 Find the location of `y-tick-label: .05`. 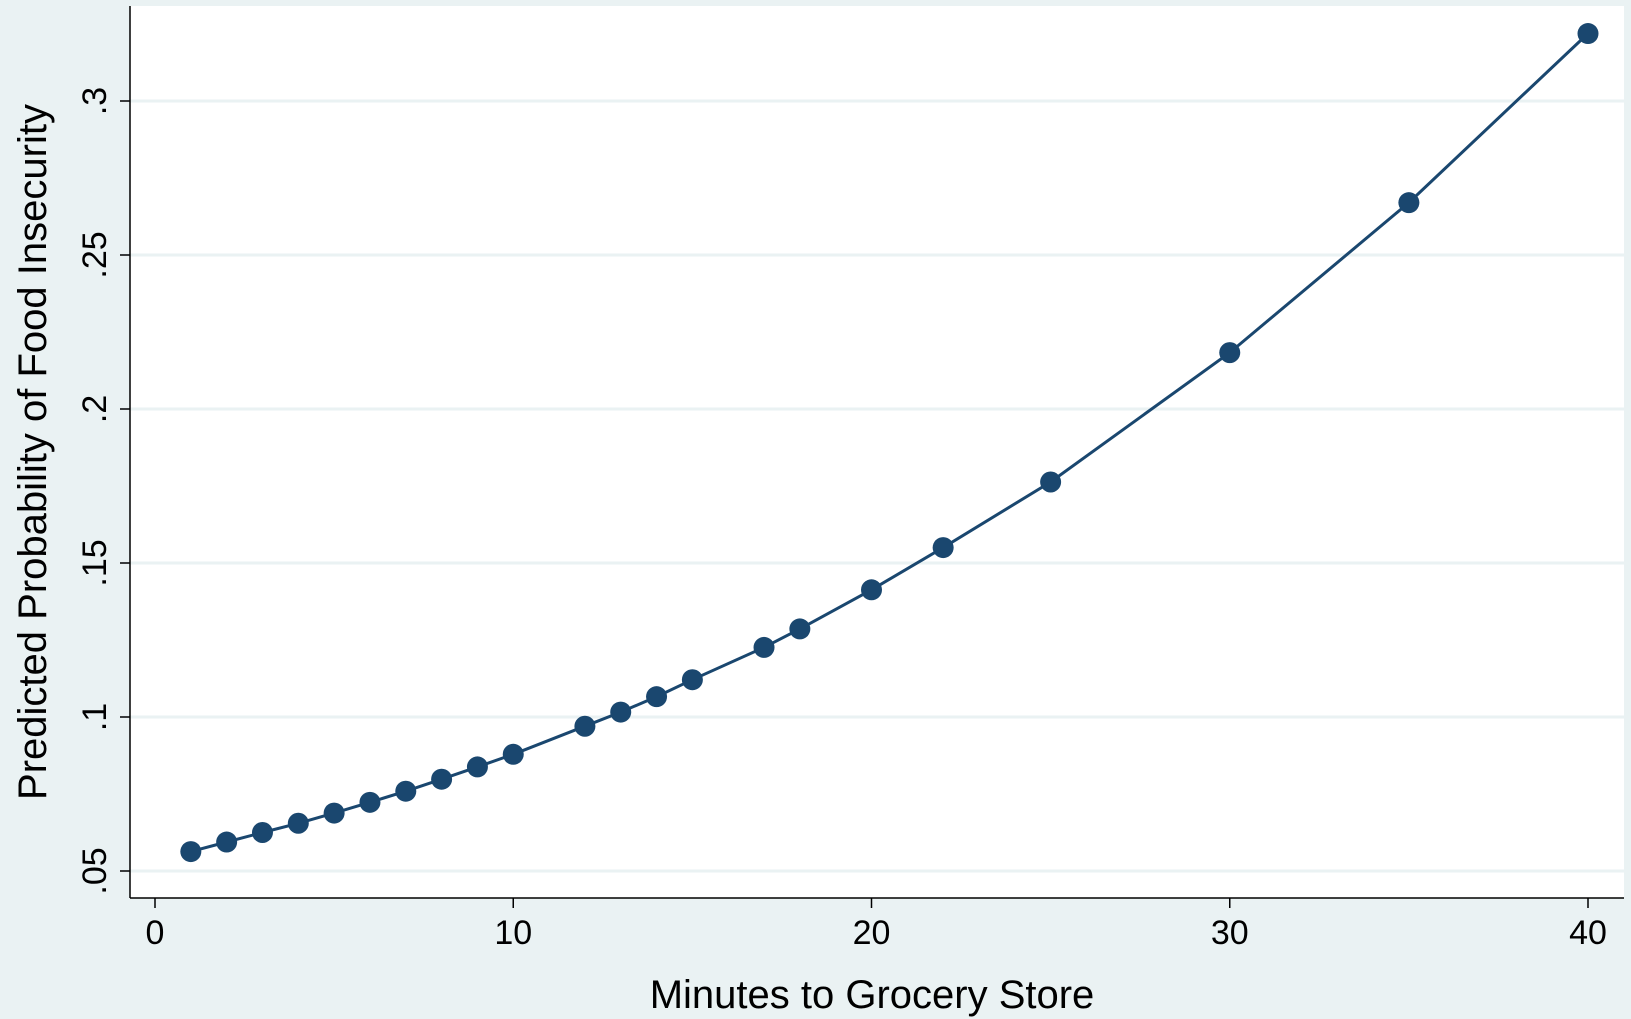

y-tick-label: .05 is located at coordinates (95, 870).